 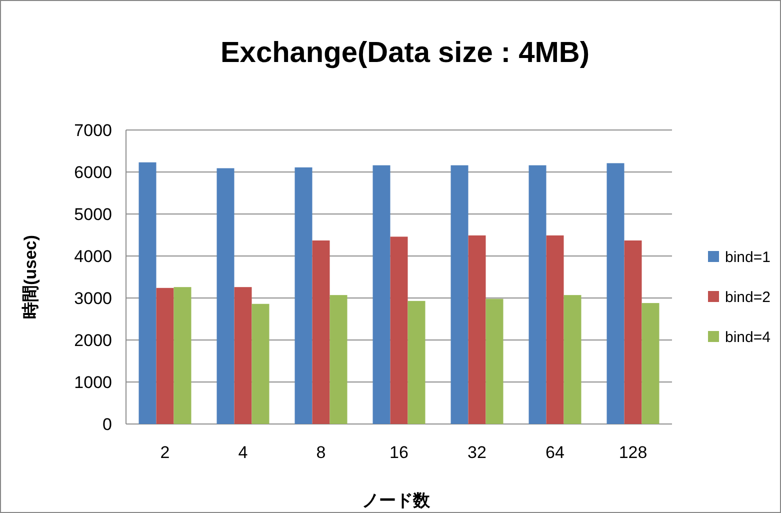 I want to click on legend-label: bind=4, so click(x=747, y=337).